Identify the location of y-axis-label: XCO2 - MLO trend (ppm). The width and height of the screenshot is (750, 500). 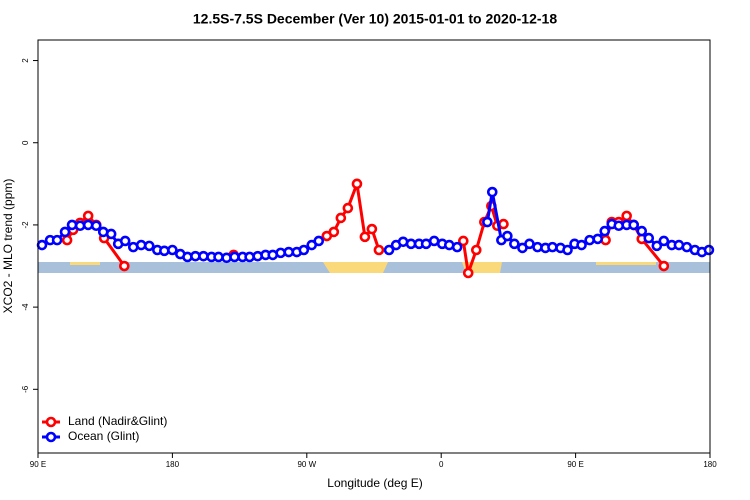
(8, 246).